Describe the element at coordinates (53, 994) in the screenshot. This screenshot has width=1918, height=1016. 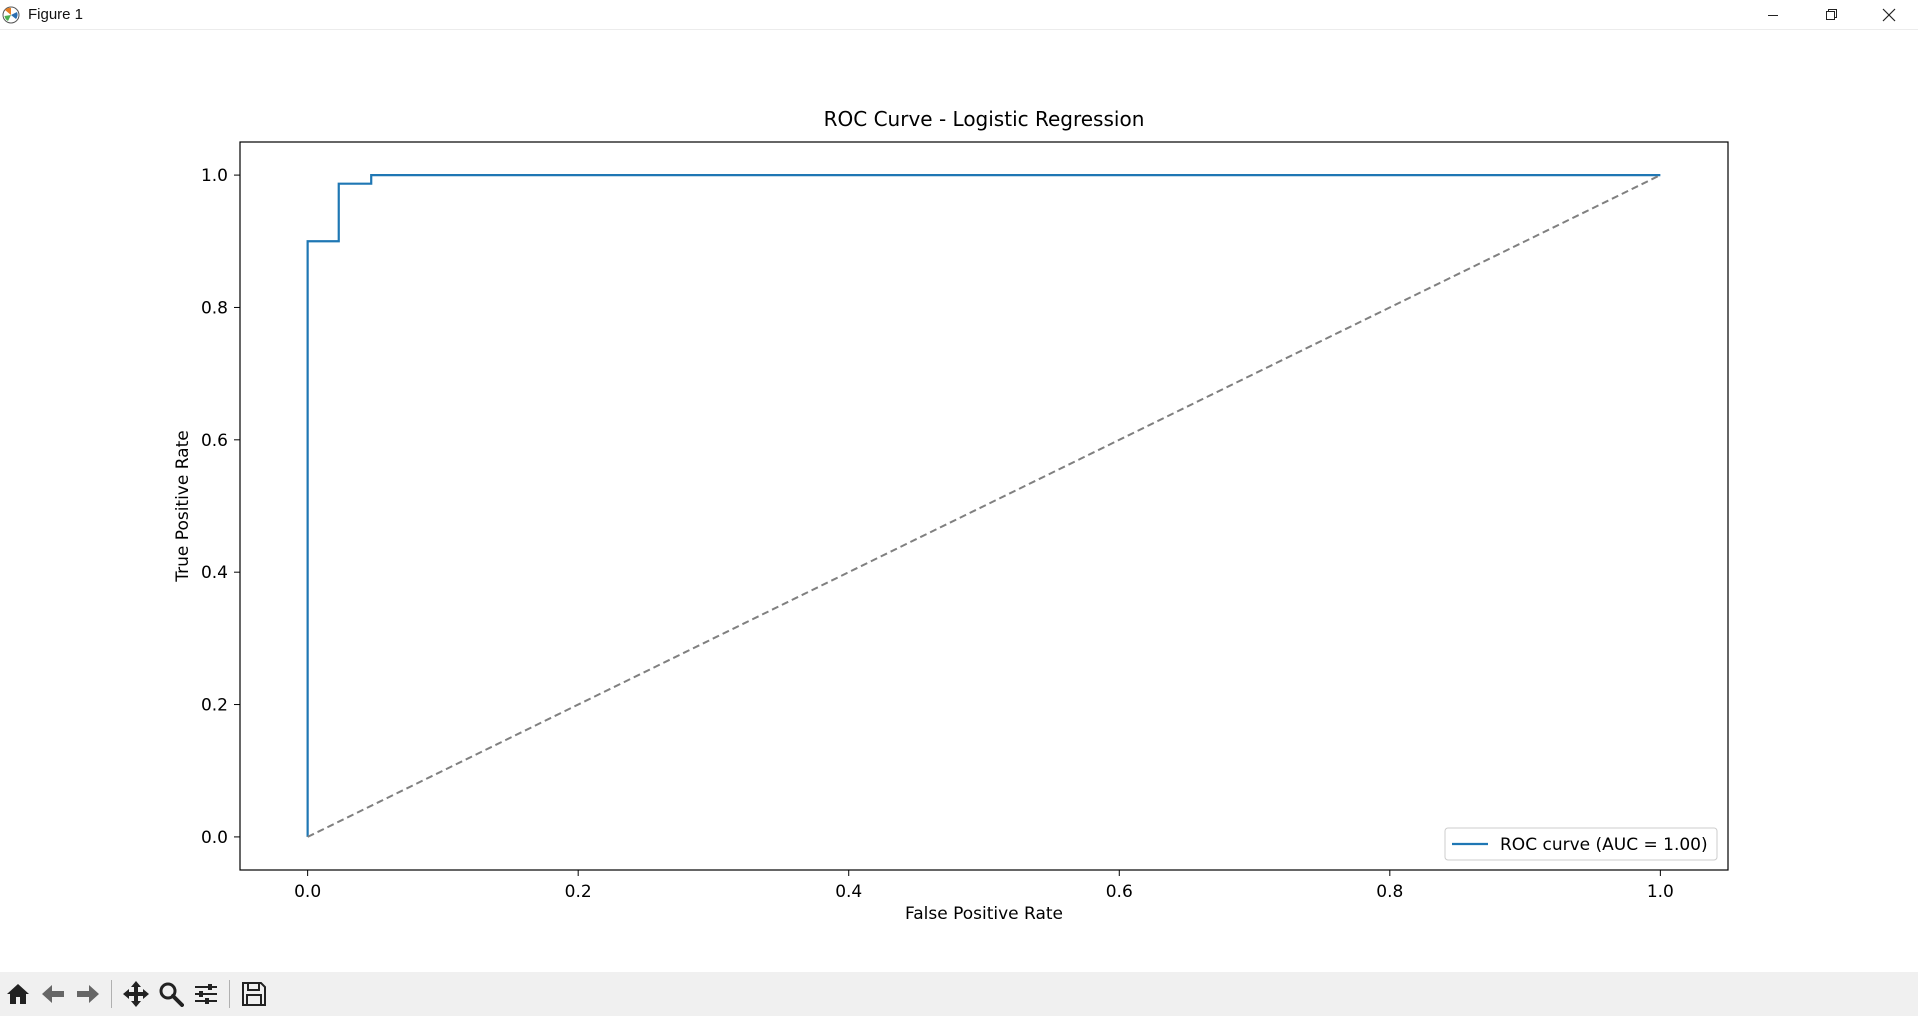
I see `back-arrow-icon` at that location.